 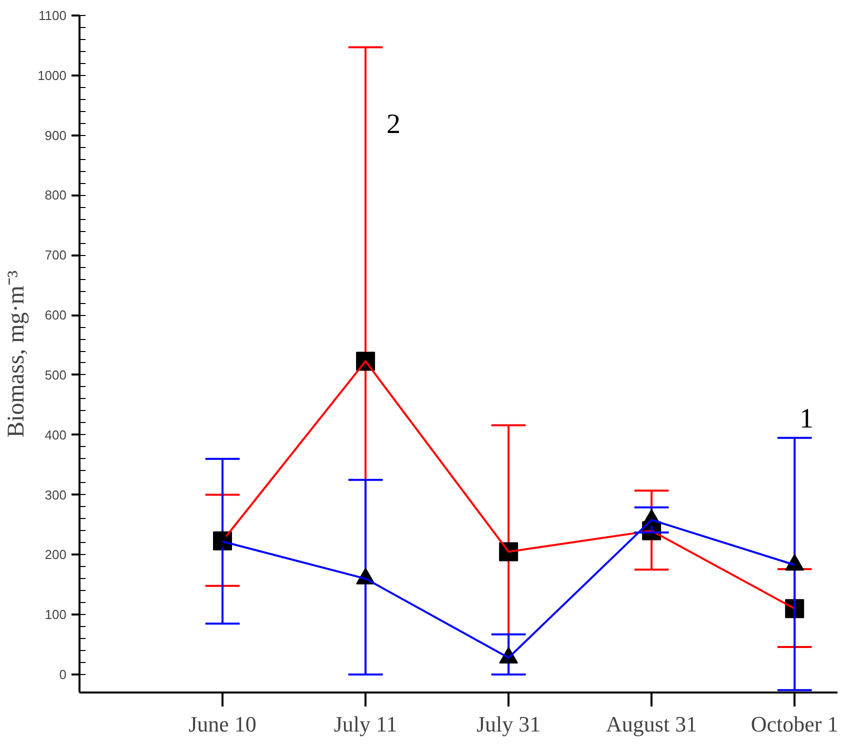 I want to click on y-axis-title: Biomass, mg·m⁻³, so click(x=17, y=354).